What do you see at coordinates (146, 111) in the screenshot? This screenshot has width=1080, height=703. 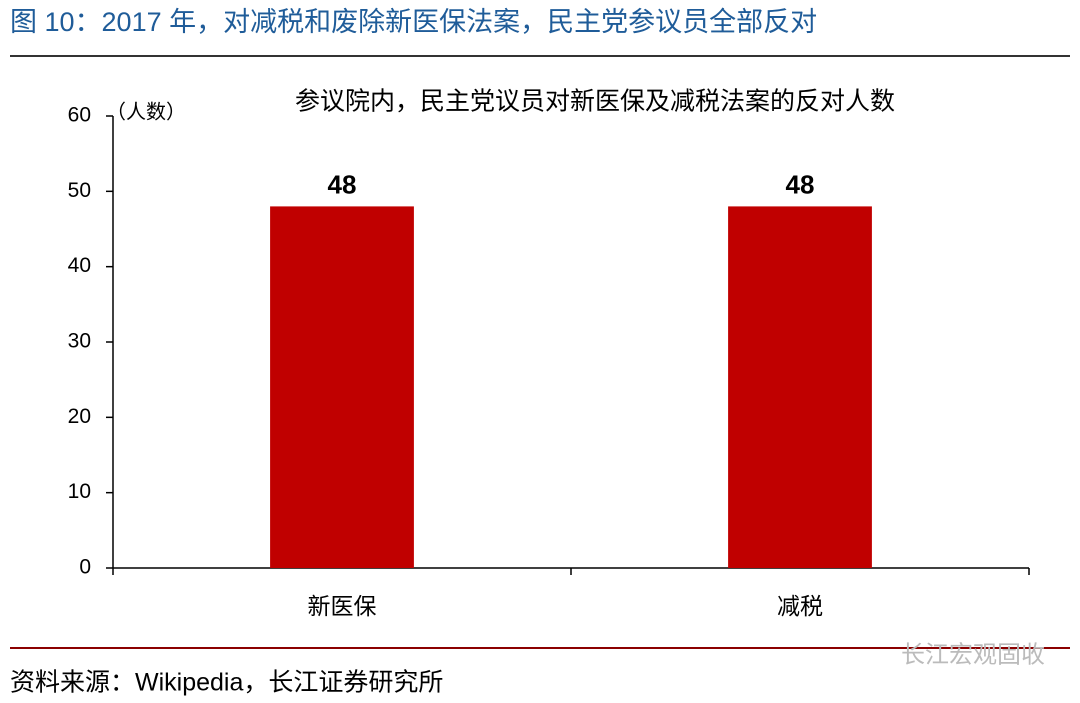 I see `y-axis-label: （人数）` at bounding box center [146, 111].